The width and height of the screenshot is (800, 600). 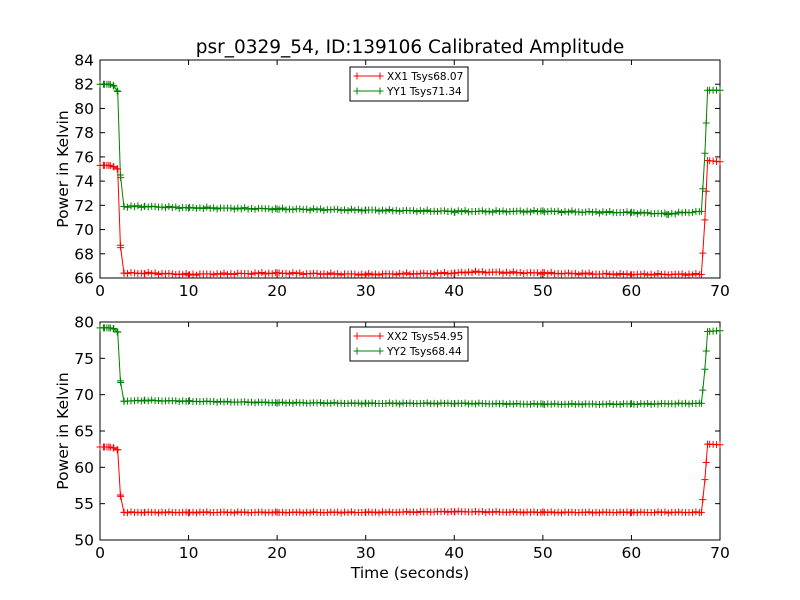 What do you see at coordinates (632, 553) in the screenshot?
I see `x-tick-label: 60` at bounding box center [632, 553].